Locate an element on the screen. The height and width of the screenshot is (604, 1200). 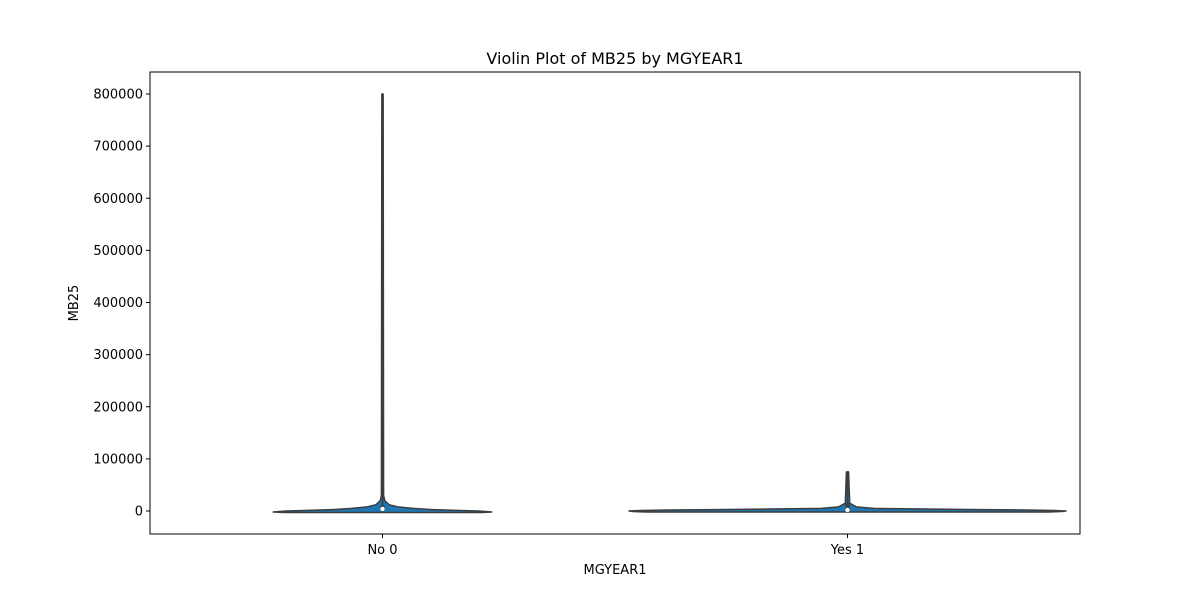
y-tick-label: 500000 is located at coordinates (118, 251).